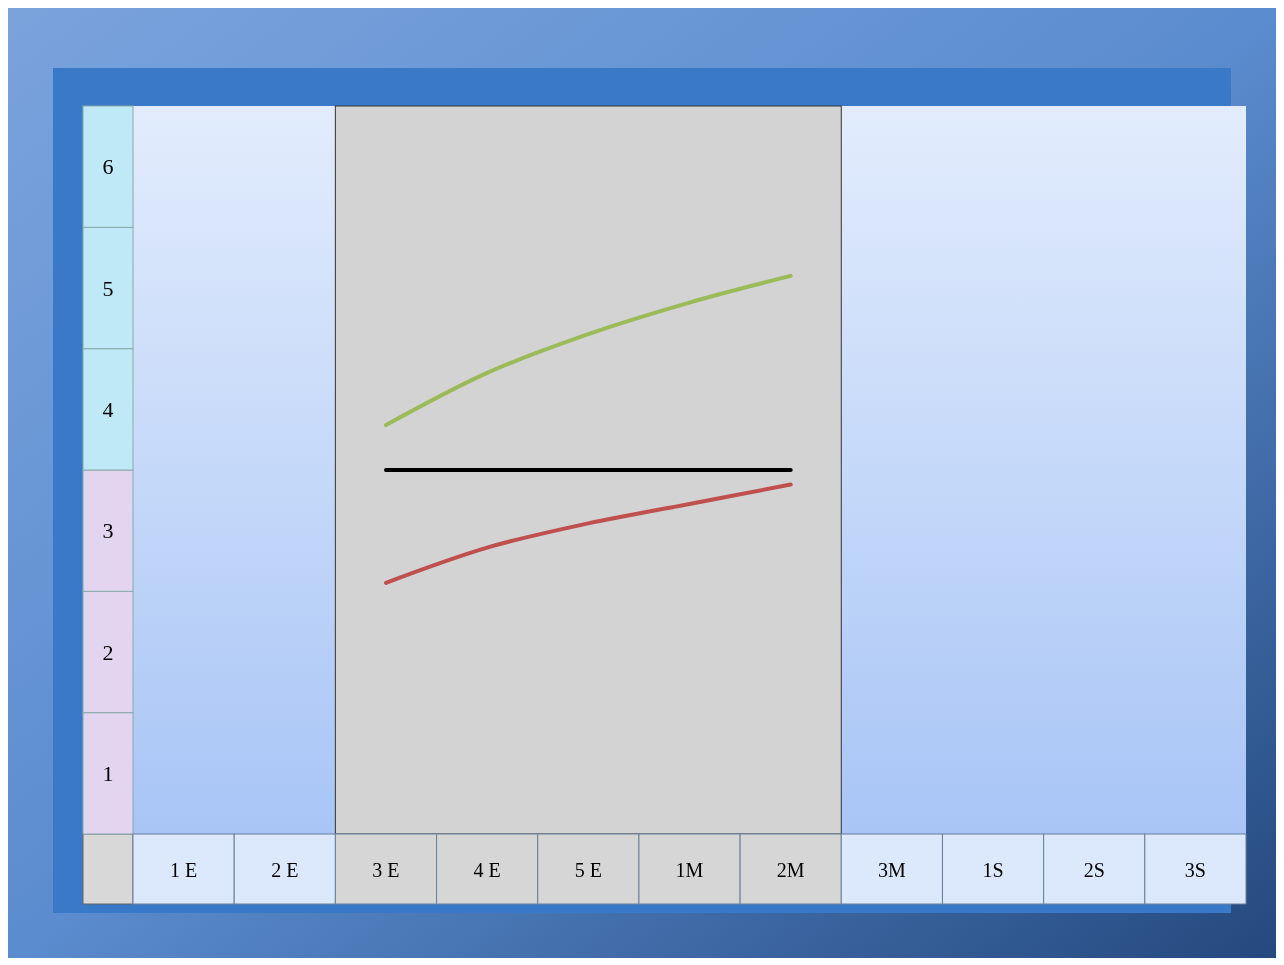 This screenshot has height=965, width=1284. Describe the element at coordinates (108, 531) in the screenshot. I see `y-tick-label: 3` at that location.